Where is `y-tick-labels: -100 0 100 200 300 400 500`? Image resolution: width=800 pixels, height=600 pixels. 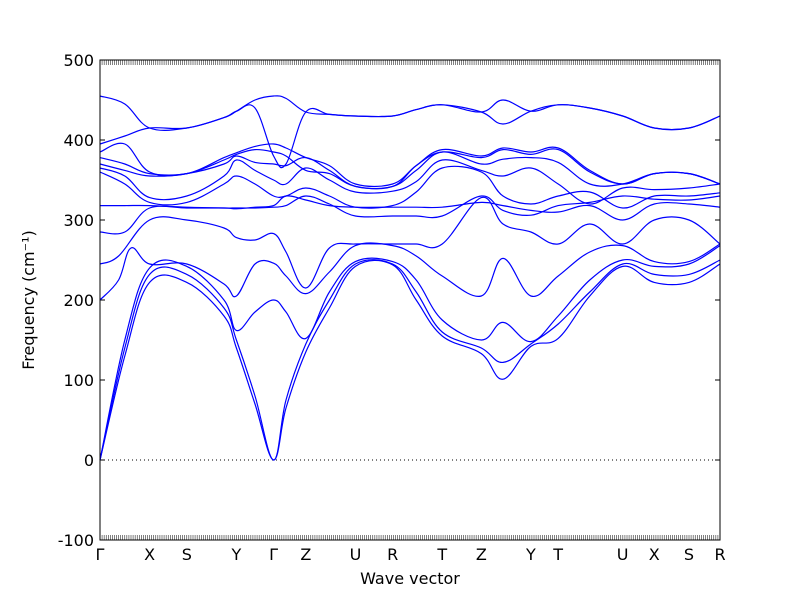 y-tick-labels: -100 0 100 200 300 400 500 is located at coordinates (76, 300).